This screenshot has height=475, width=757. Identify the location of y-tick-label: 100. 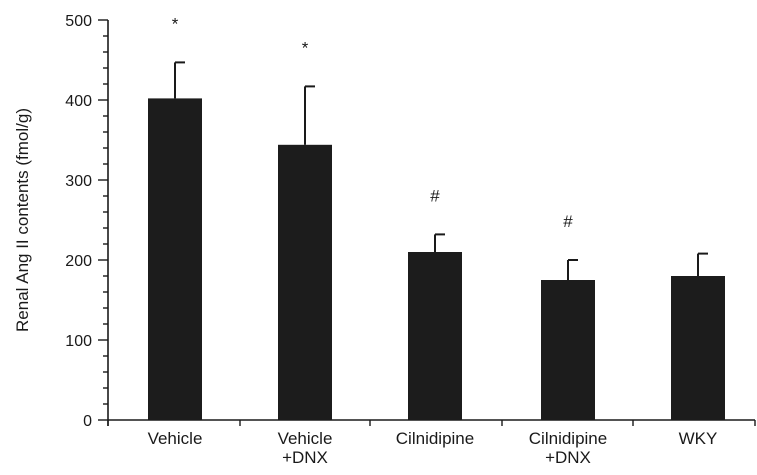
(78, 341).